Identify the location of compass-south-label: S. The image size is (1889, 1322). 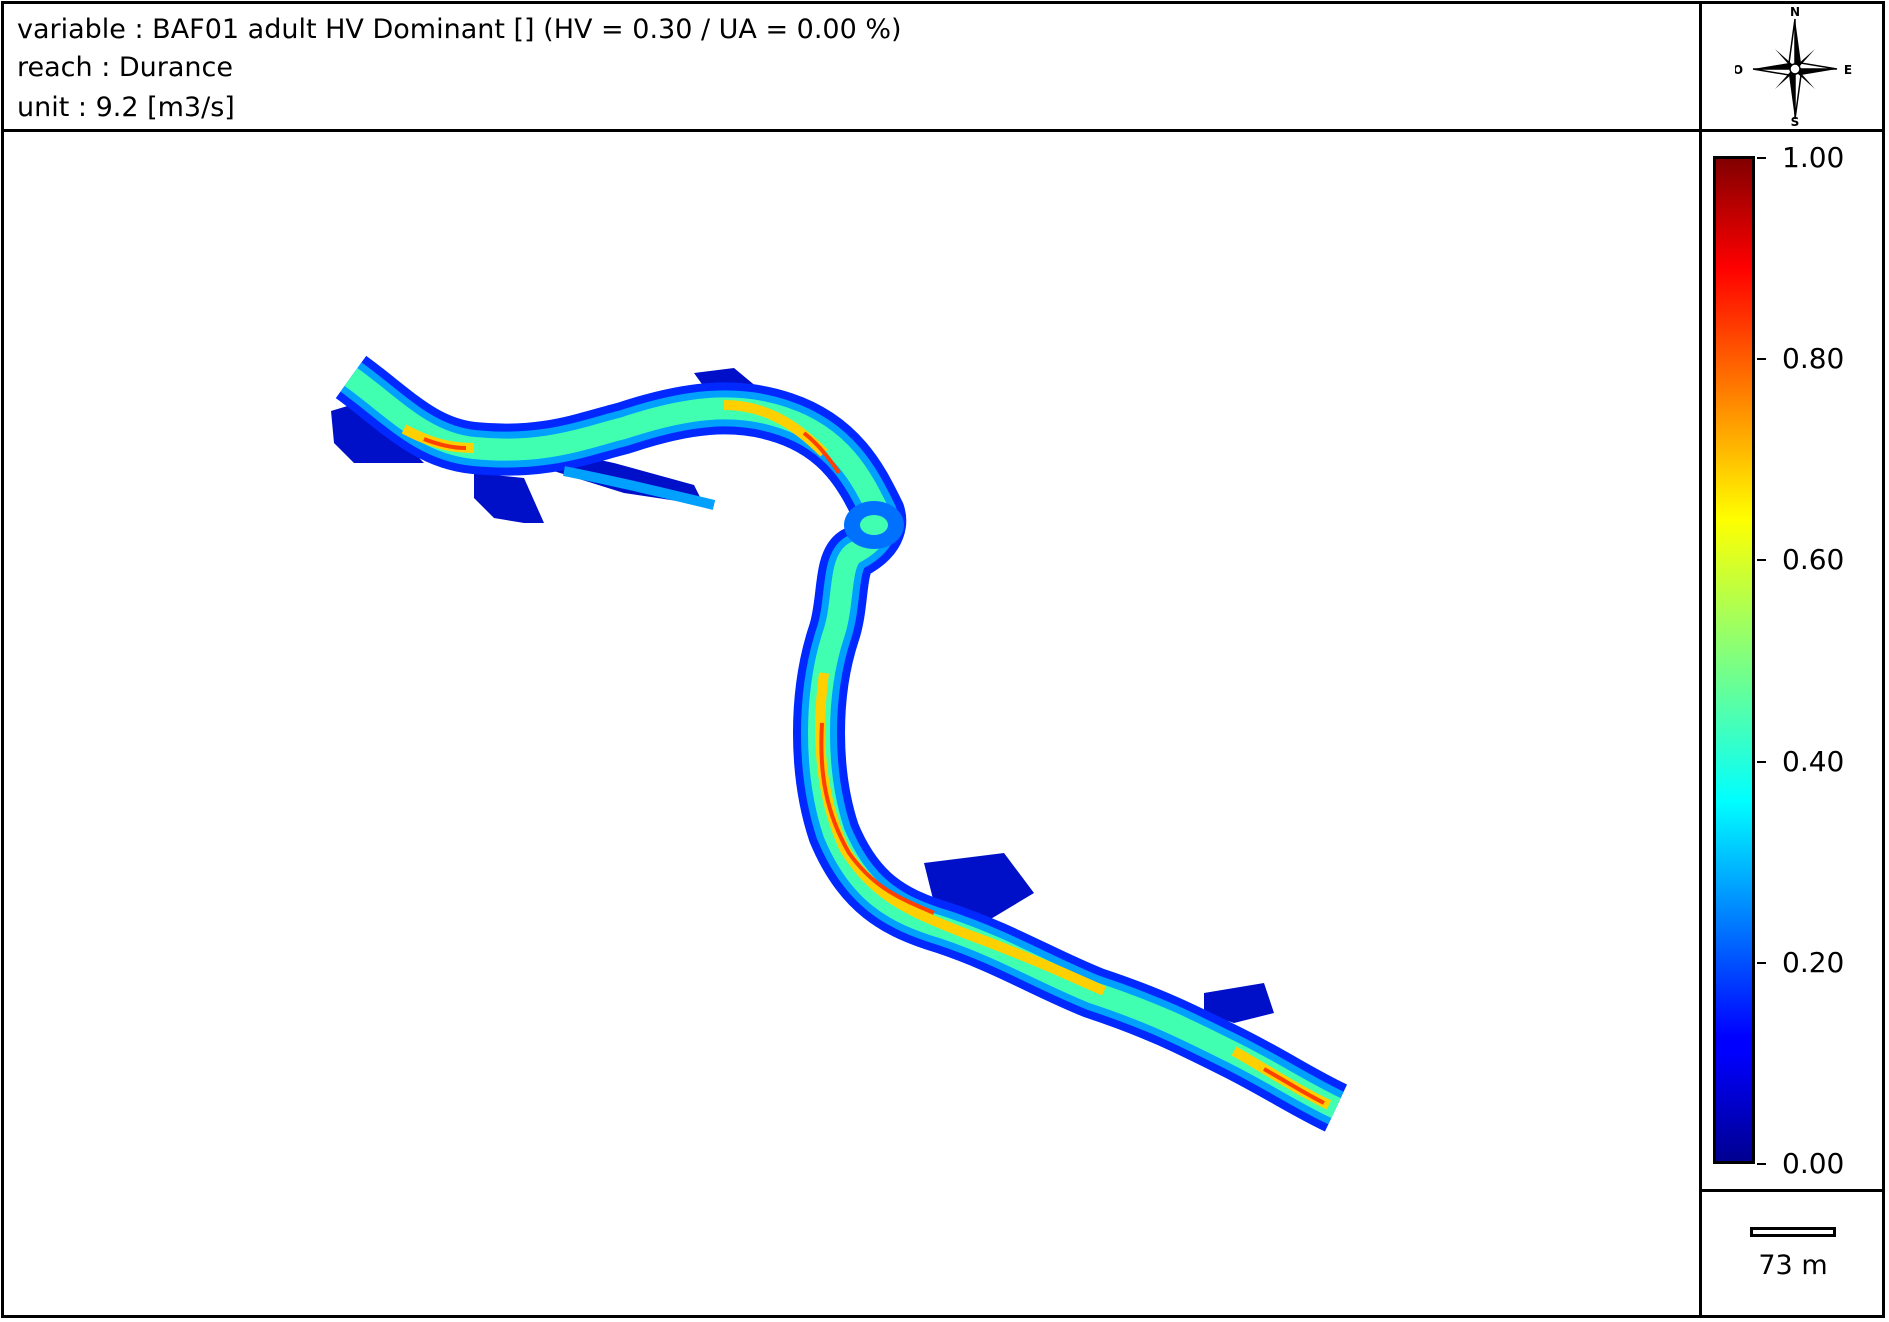
(1795, 121).